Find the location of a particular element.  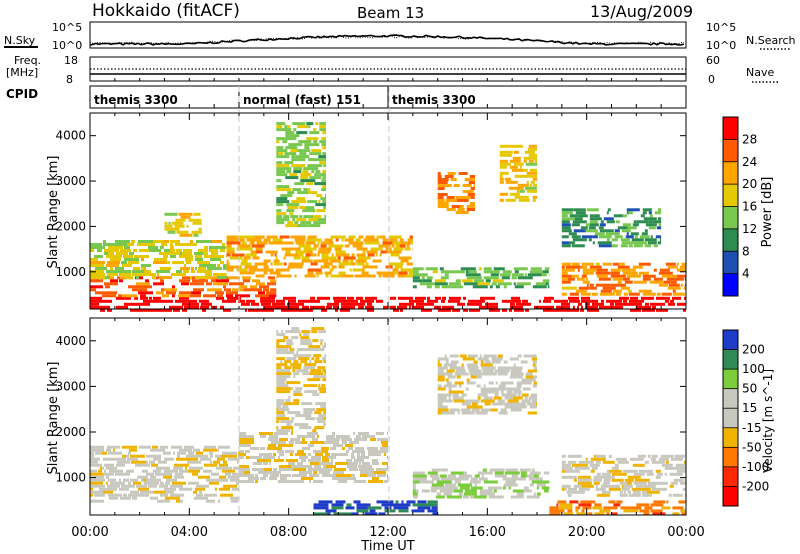

x-tick-label: 16:00 is located at coordinates (487, 532).